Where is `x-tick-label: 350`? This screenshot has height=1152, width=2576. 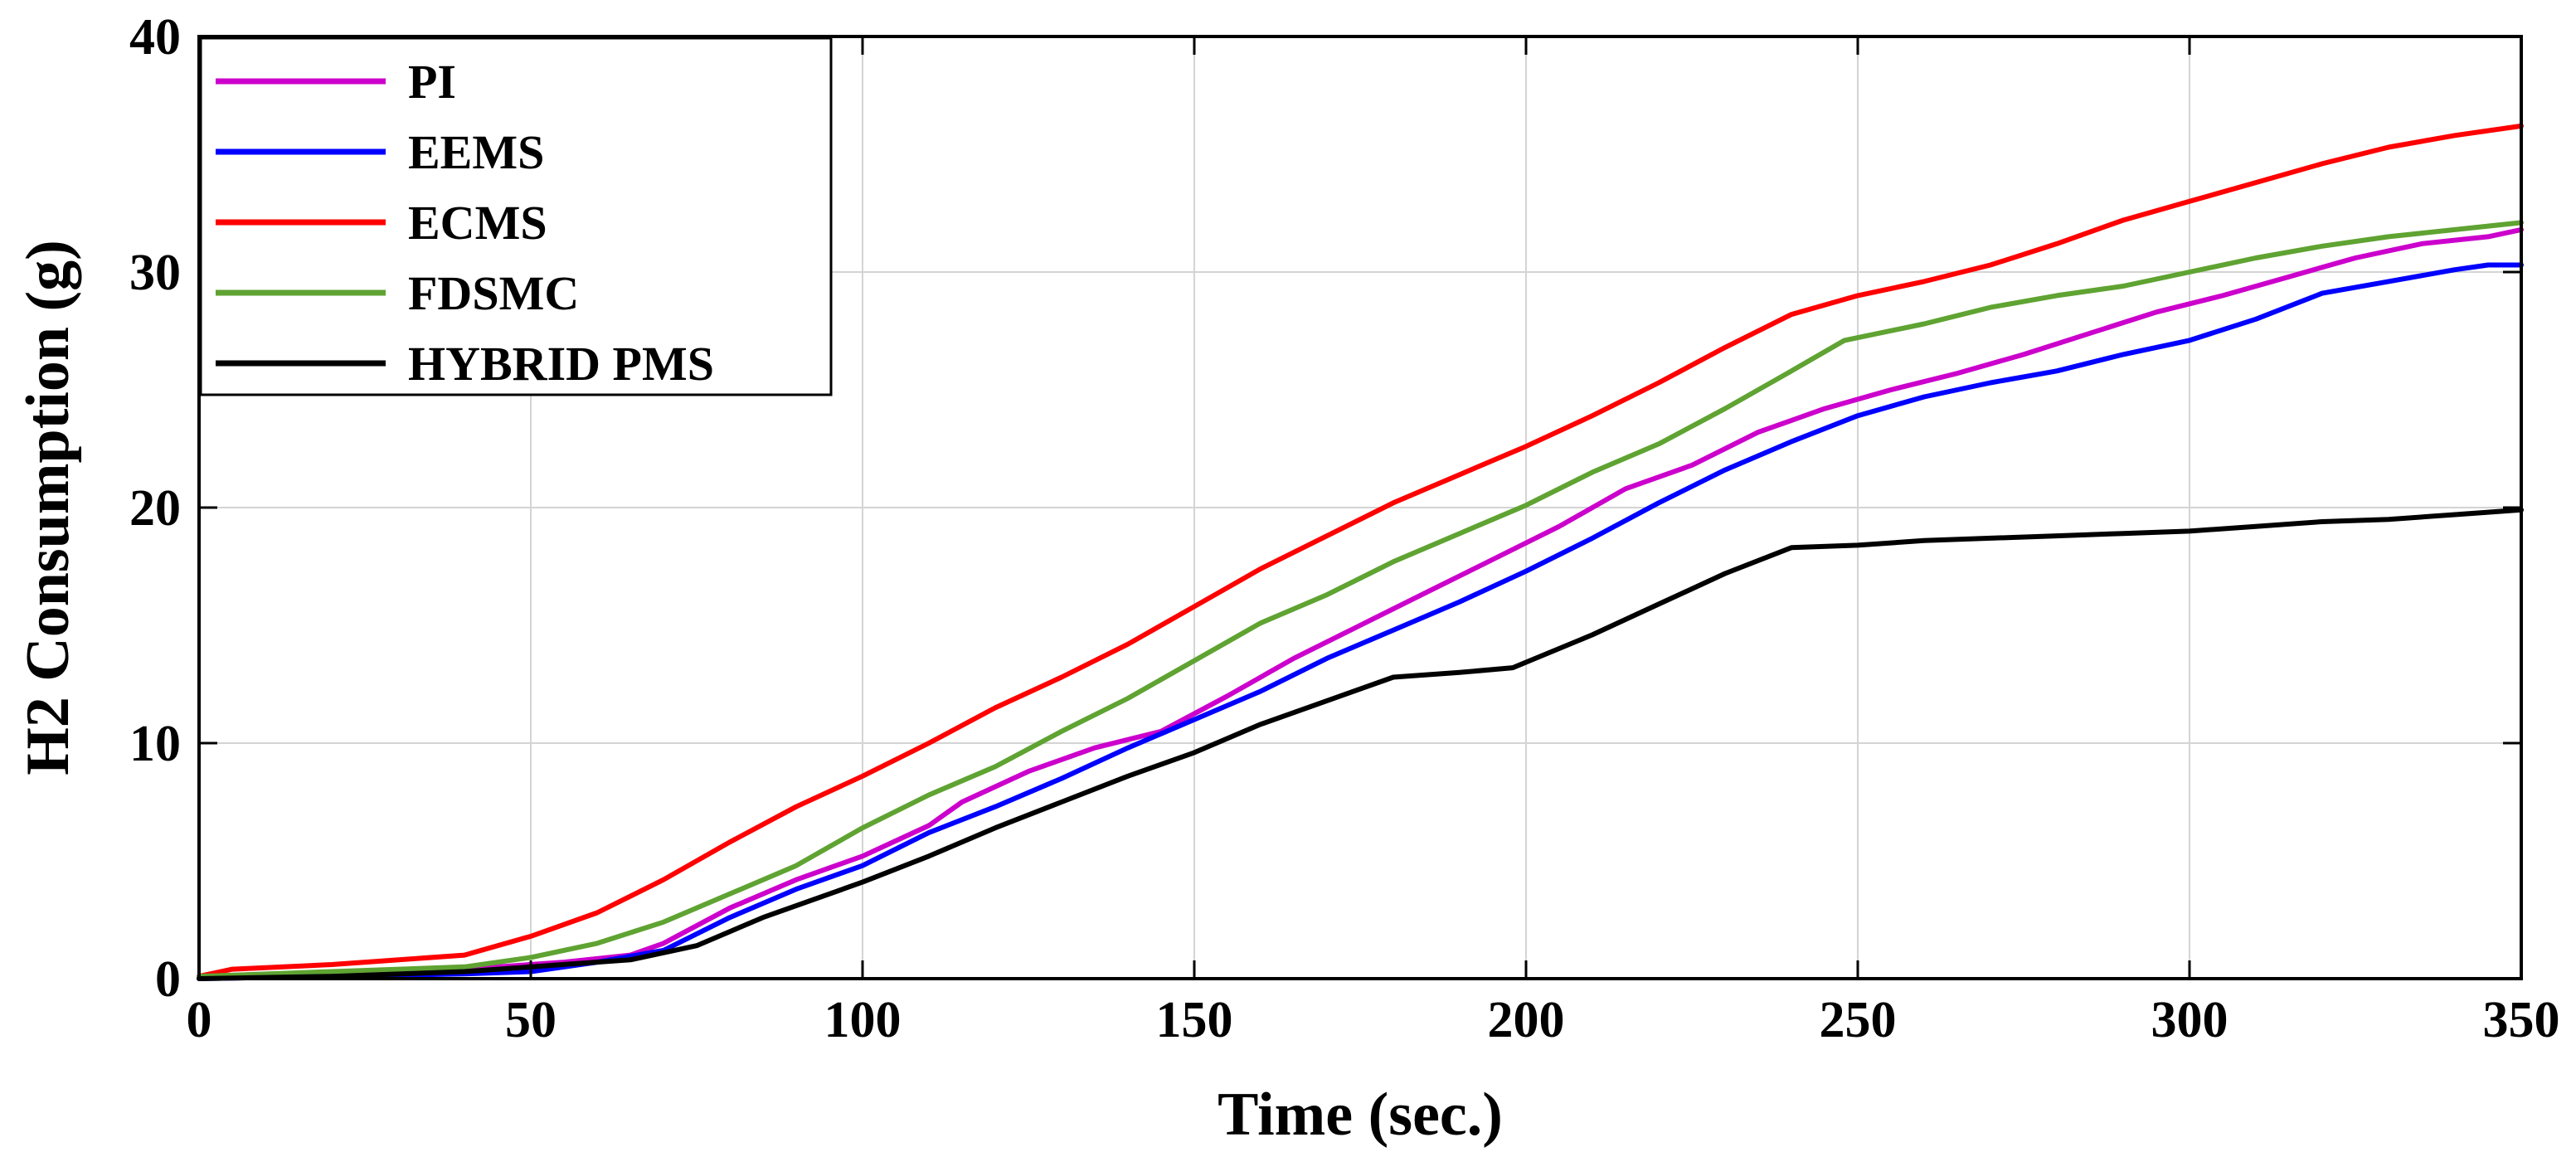 x-tick-label: 350 is located at coordinates (2522, 1020).